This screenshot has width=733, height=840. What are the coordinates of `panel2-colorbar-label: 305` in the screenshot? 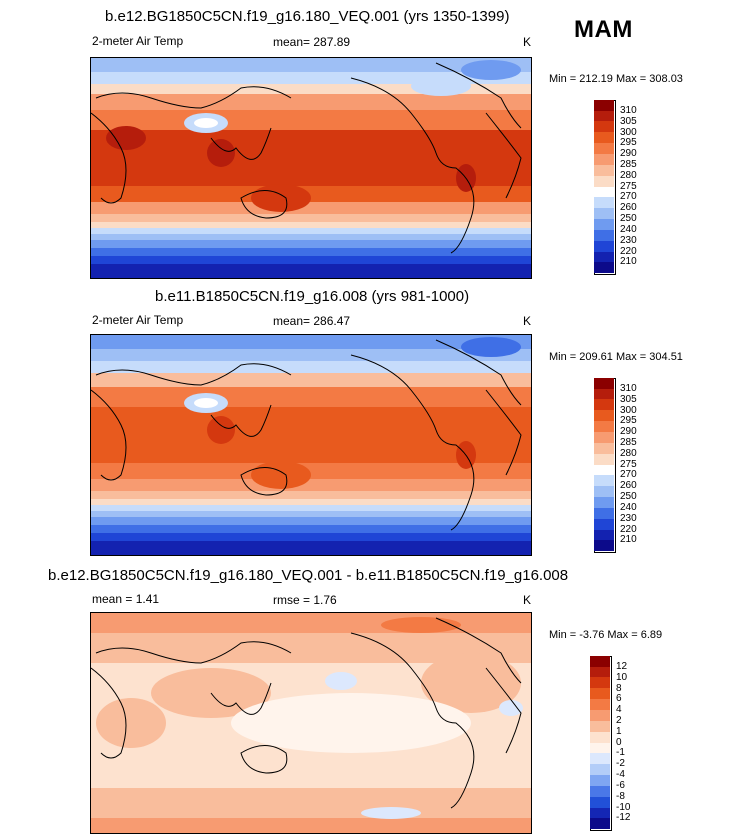 It's located at (628, 399).